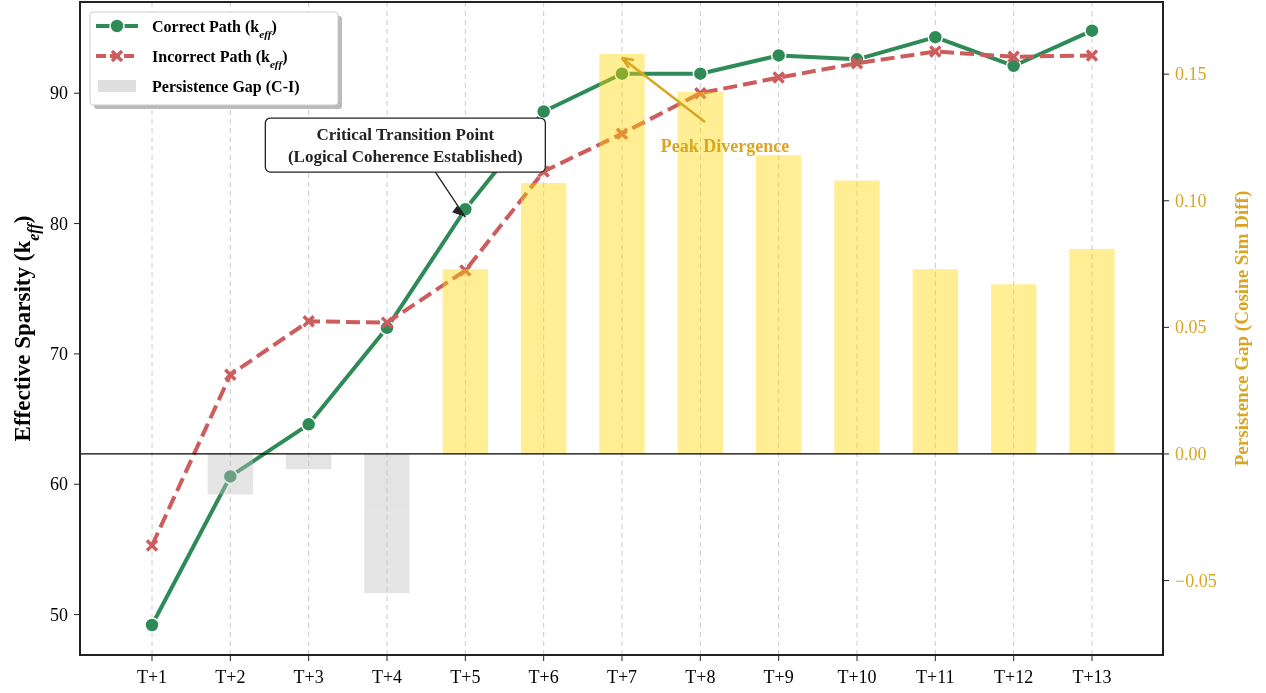 Image resolution: width=1266 pixels, height=693 pixels. I want to click on y-tick-label: 50, so click(59, 614).